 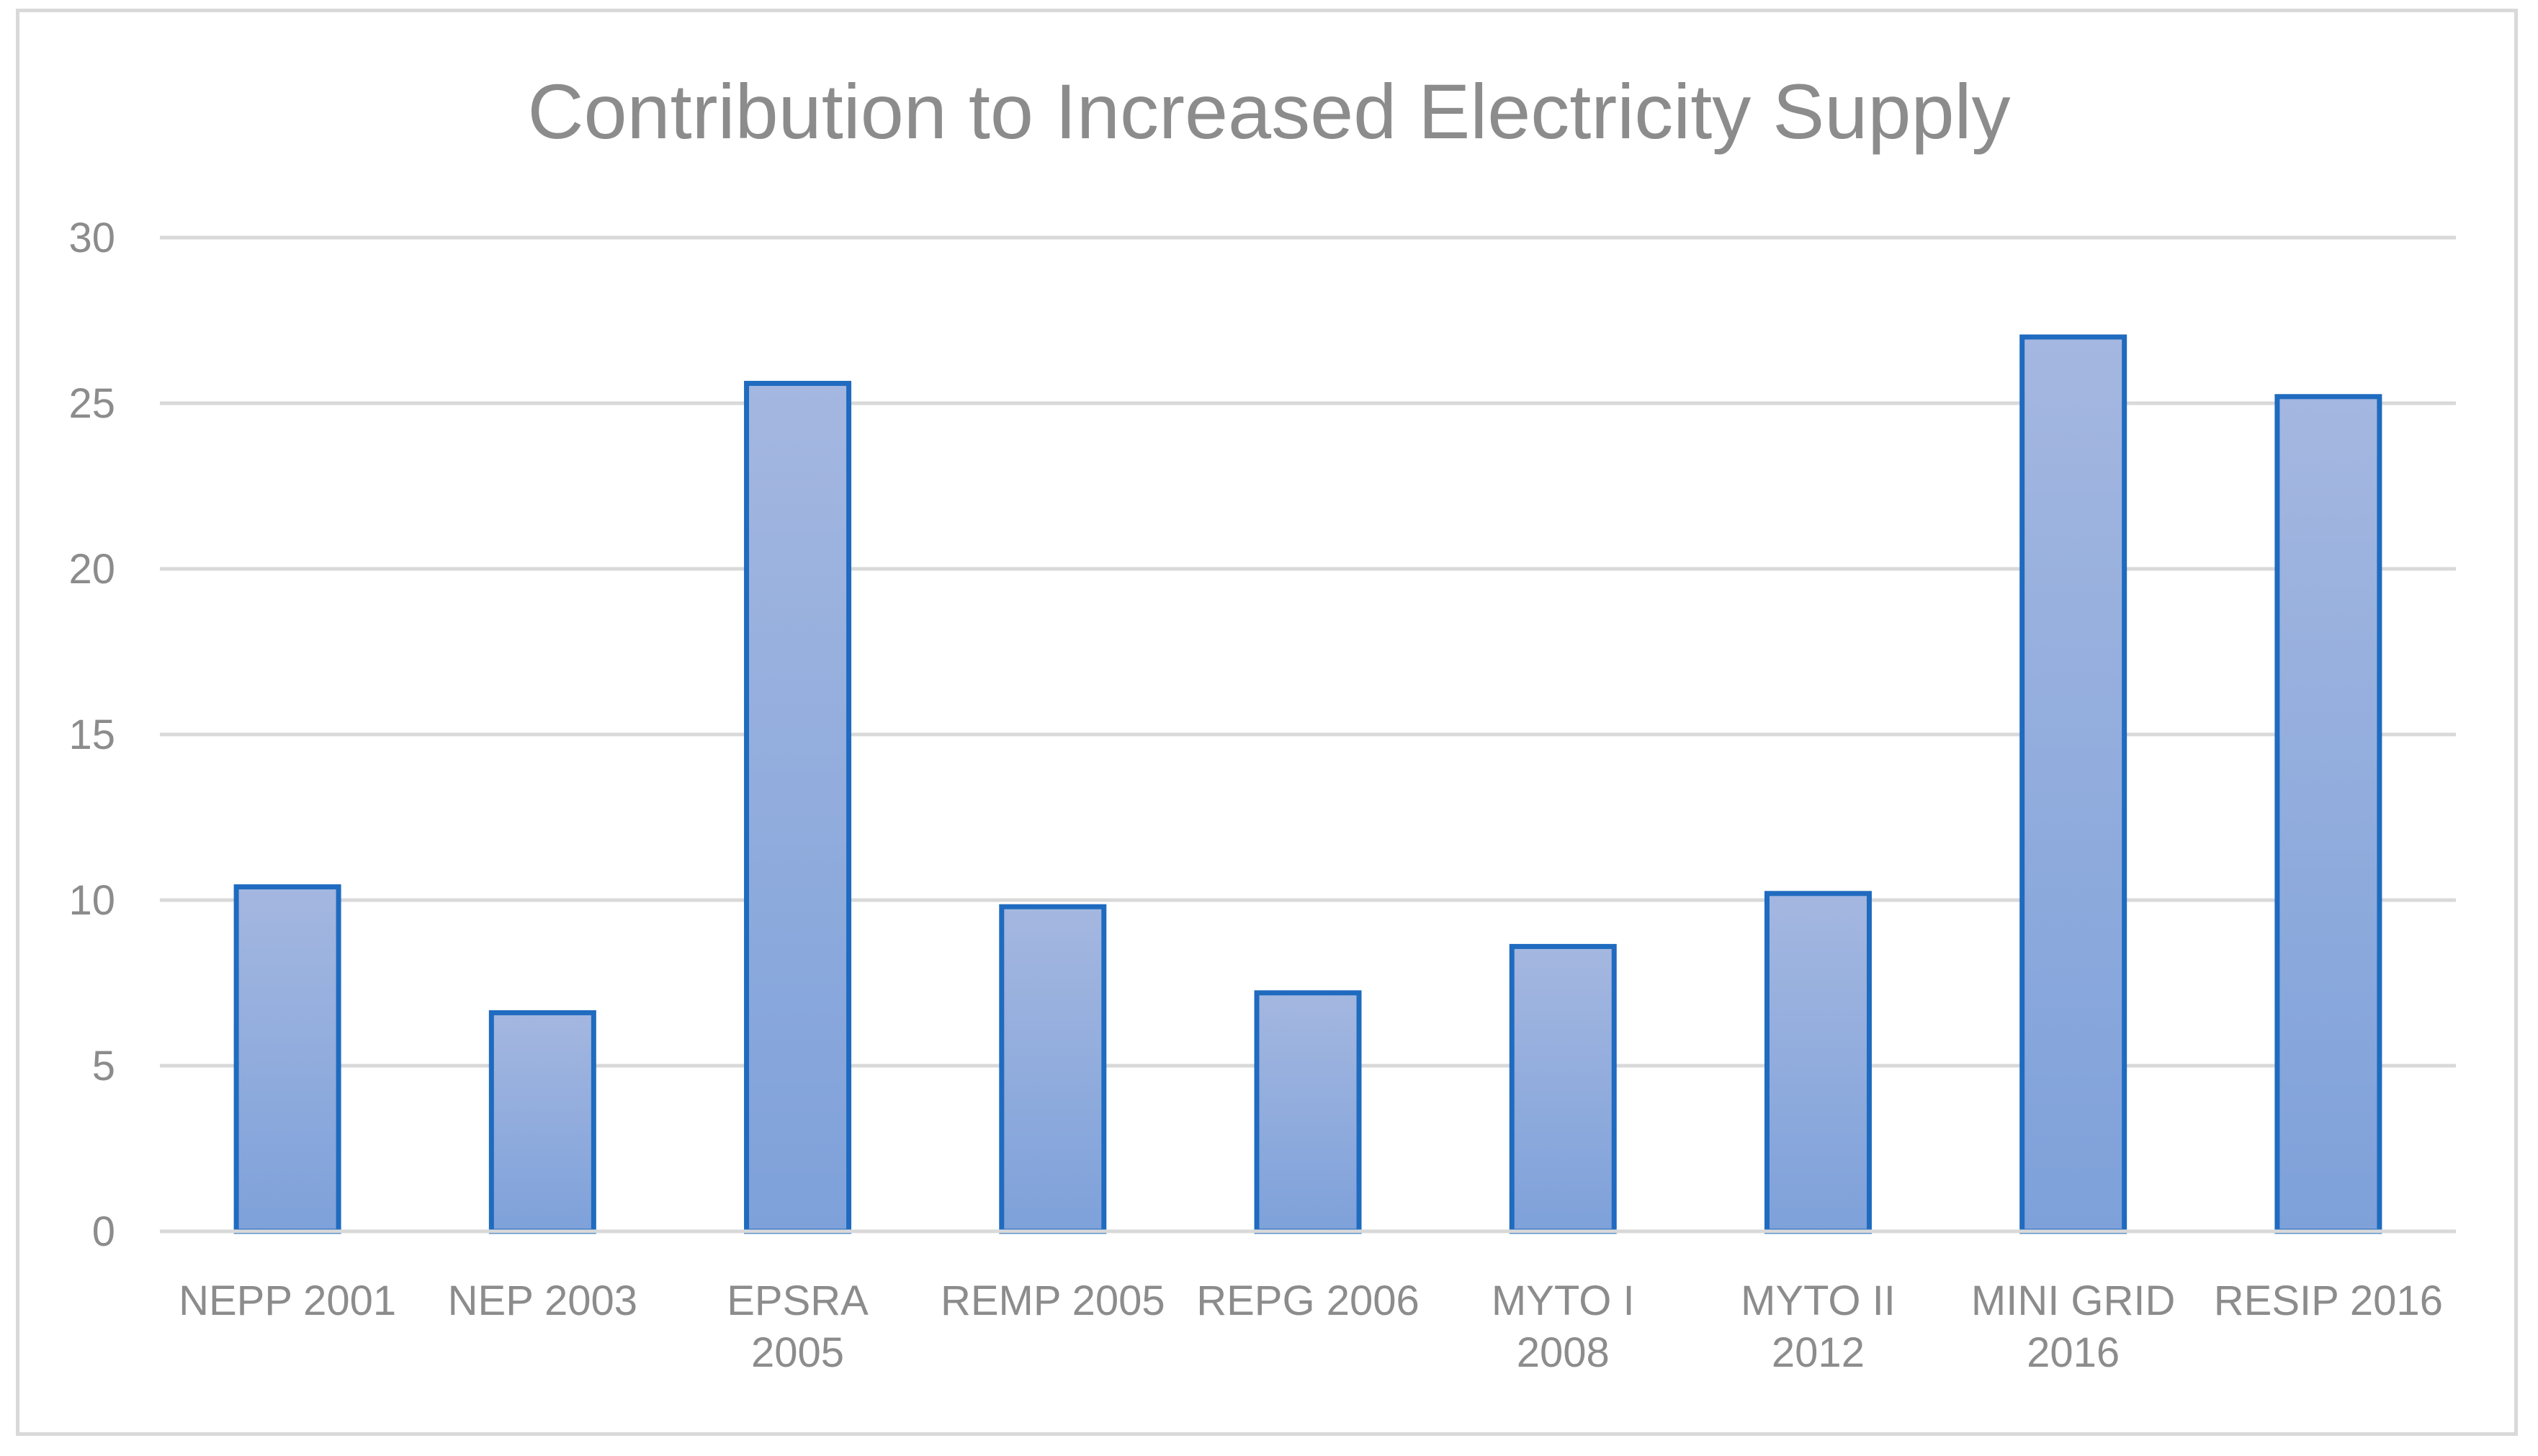 What do you see at coordinates (2329, 1300) in the screenshot?
I see `x-category-label-resip-2016: RESIP 2016` at bounding box center [2329, 1300].